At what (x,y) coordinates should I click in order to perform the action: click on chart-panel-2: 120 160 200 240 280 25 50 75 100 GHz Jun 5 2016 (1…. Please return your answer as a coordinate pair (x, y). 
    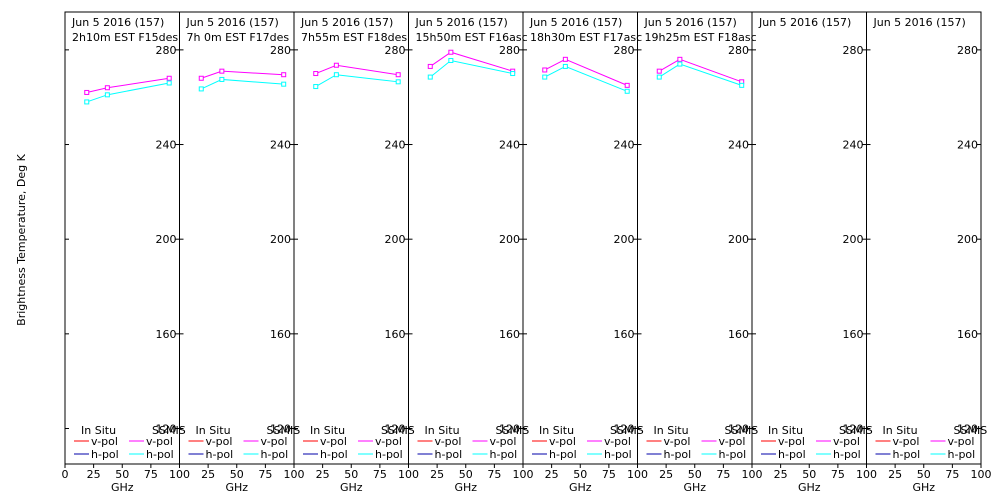
    Looking at the image, I should click on (242, 252).